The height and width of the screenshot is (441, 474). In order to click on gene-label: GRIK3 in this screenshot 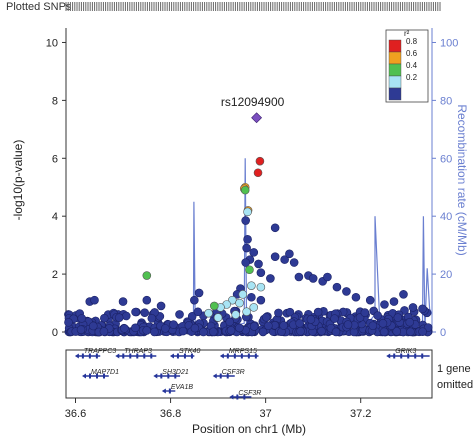, I will do `click(405, 351)`.